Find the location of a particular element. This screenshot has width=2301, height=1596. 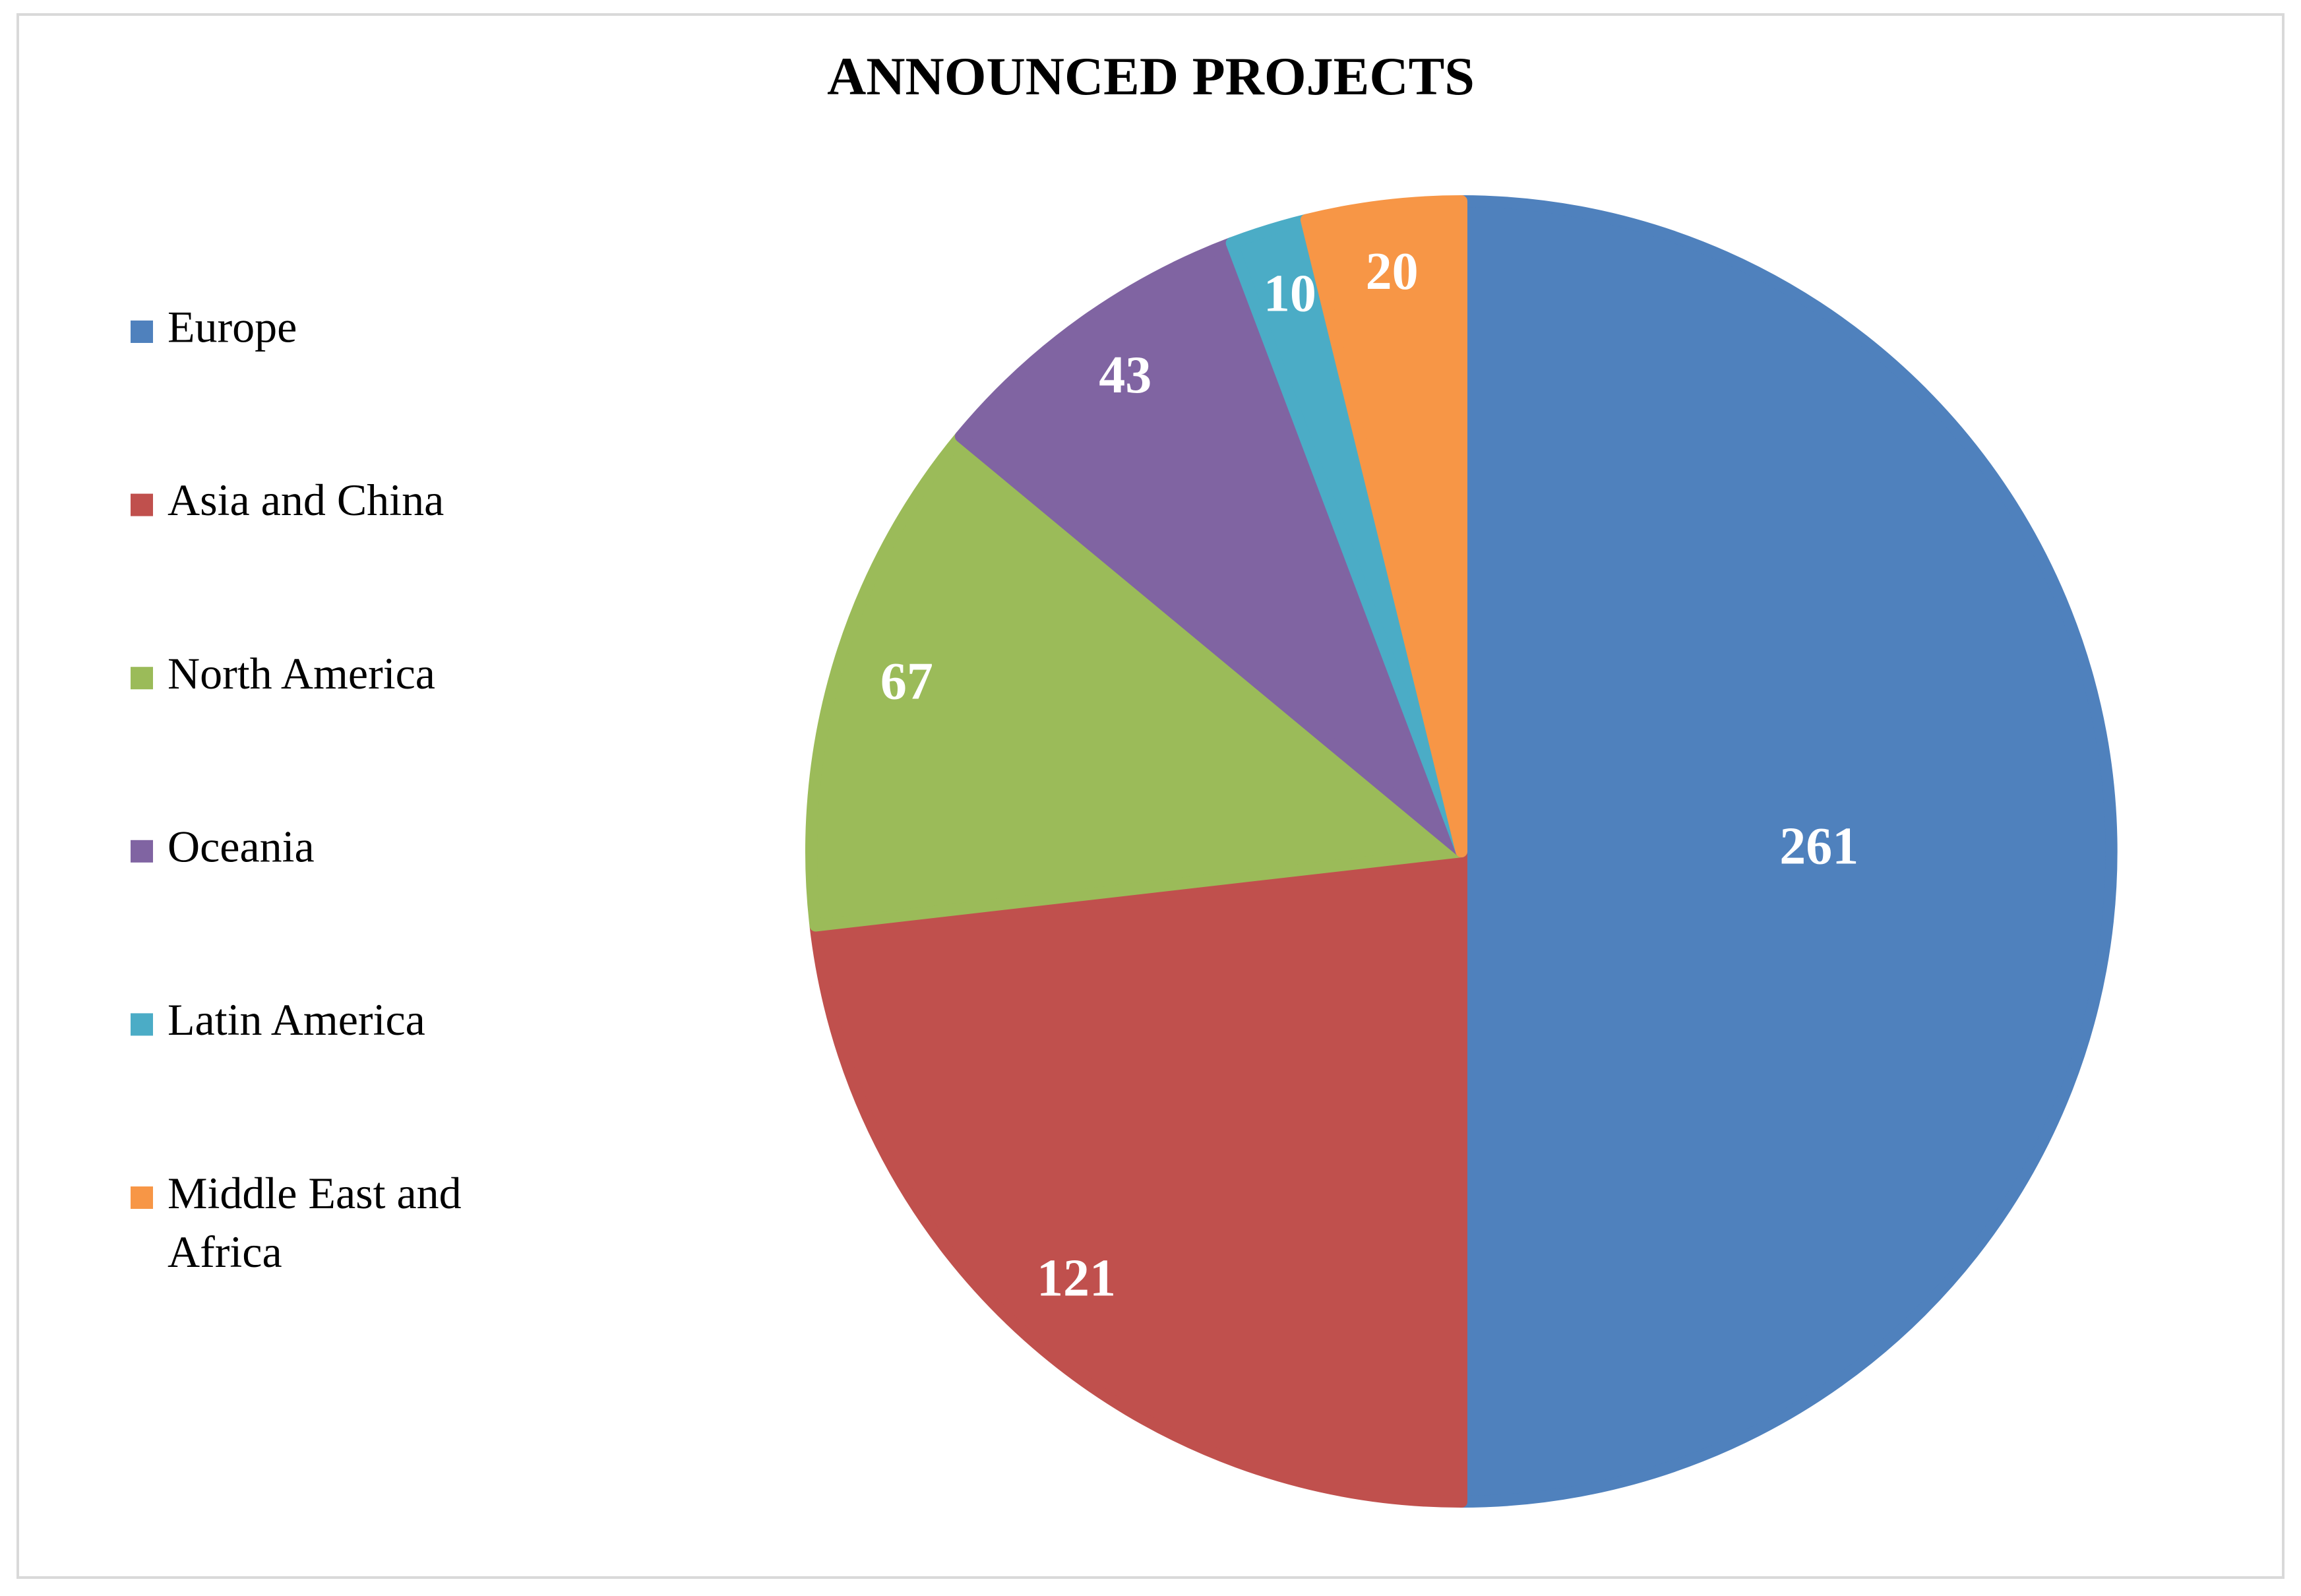

legend-text: Middle East and Africa is located at coordinates (320, 1222).